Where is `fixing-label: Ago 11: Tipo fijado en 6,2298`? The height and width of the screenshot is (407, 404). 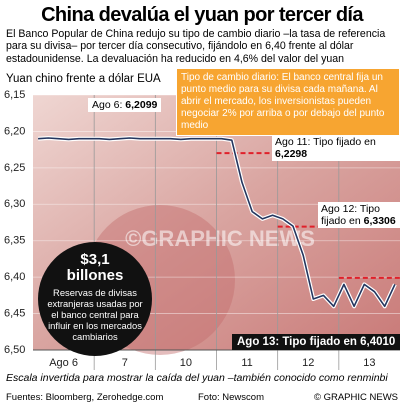
fixing-label: Ago 11: Tipo fijado en 6,2298 is located at coordinates (338, 148).